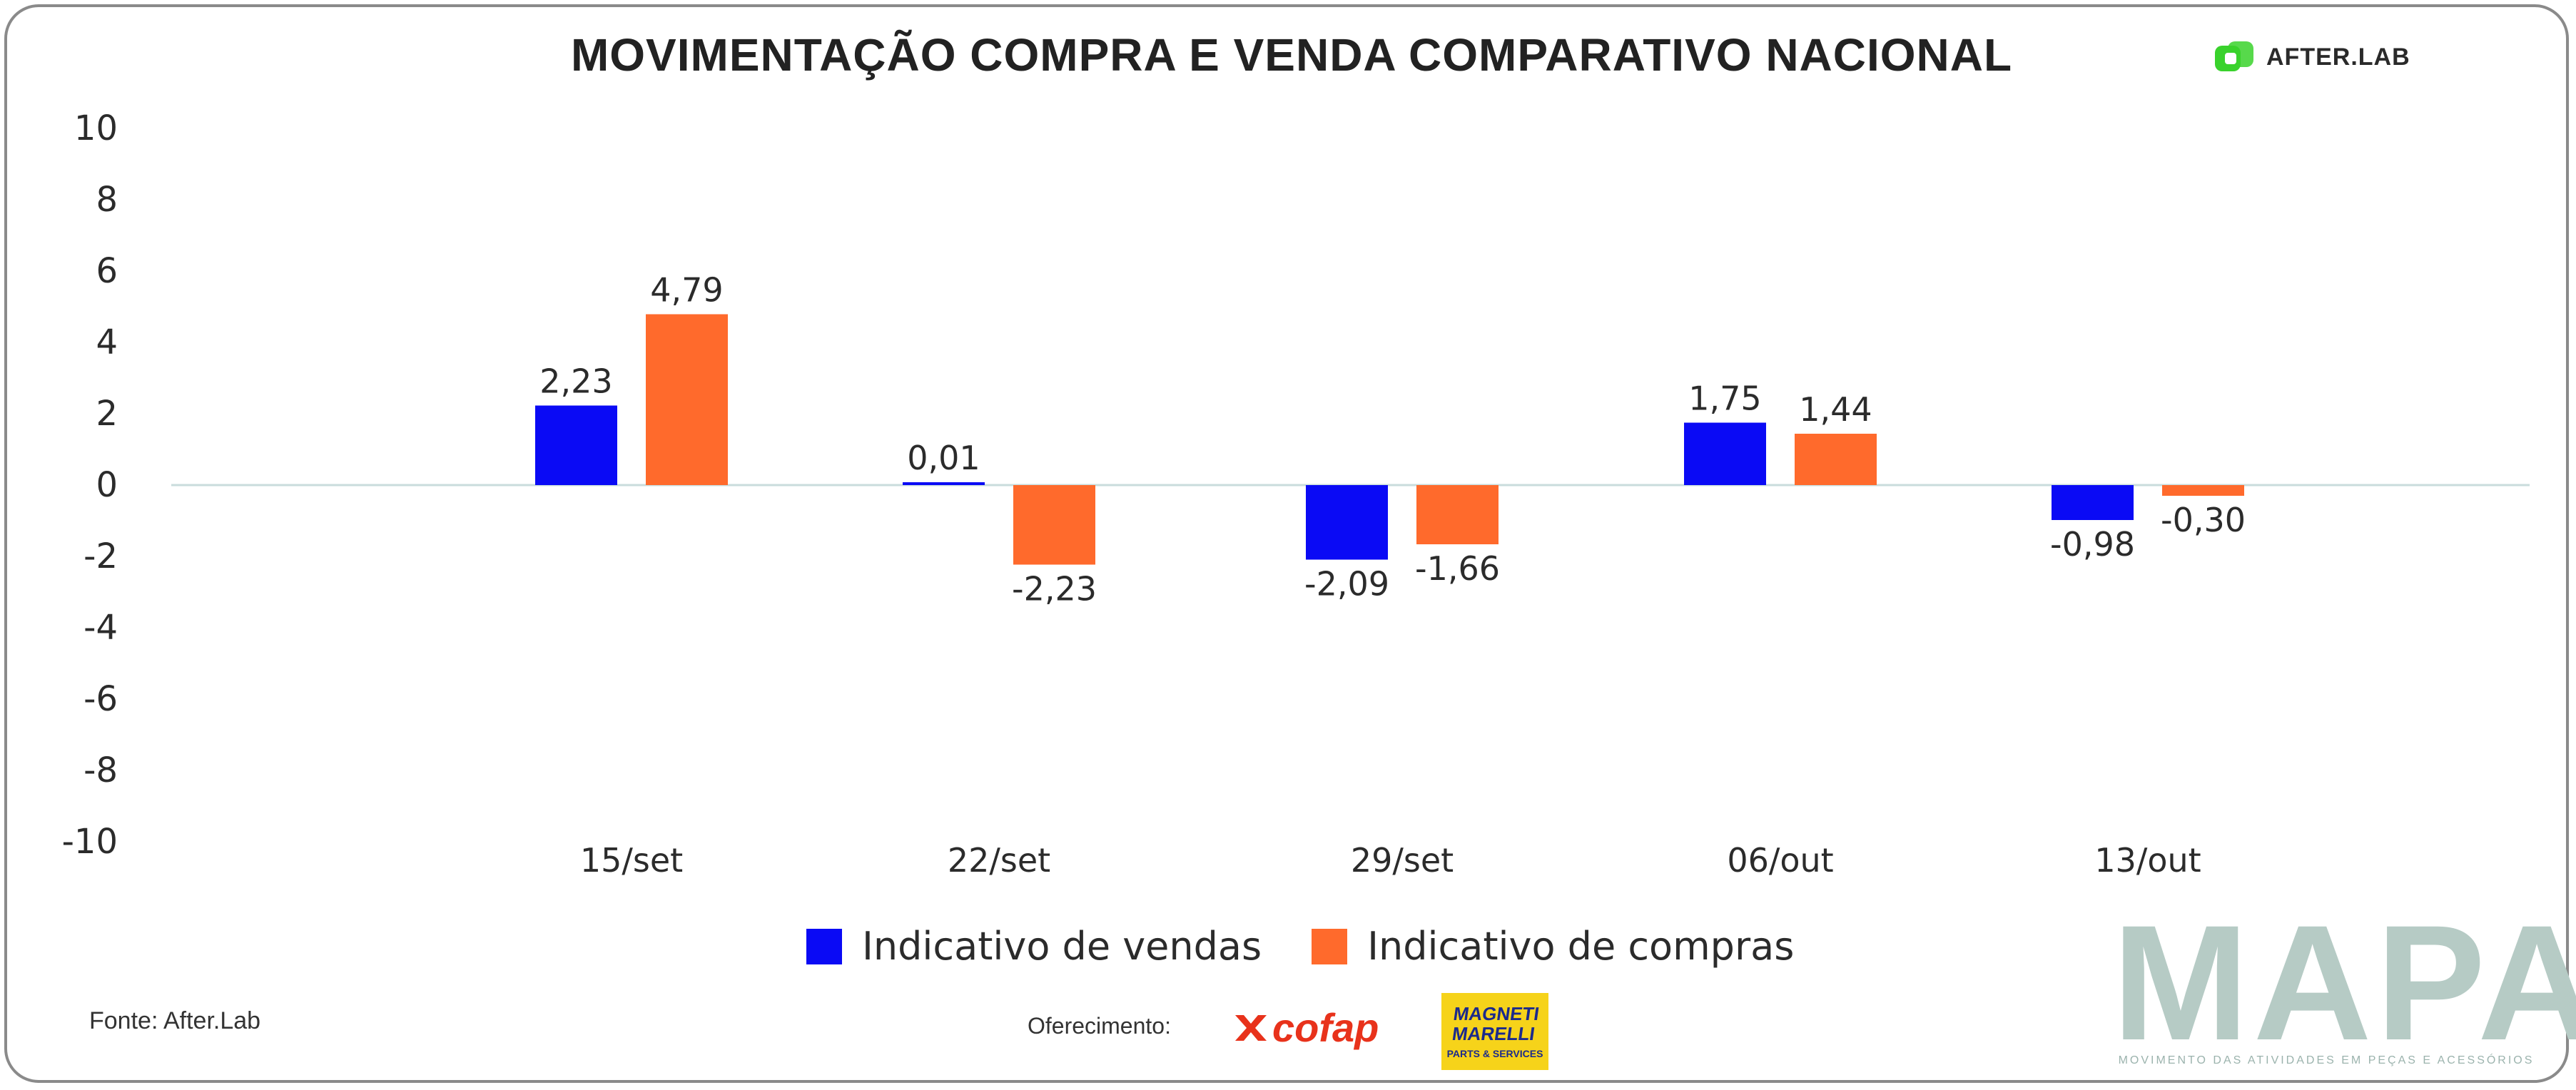  I want to click on x-tick-label: 29/set, so click(1402, 860).